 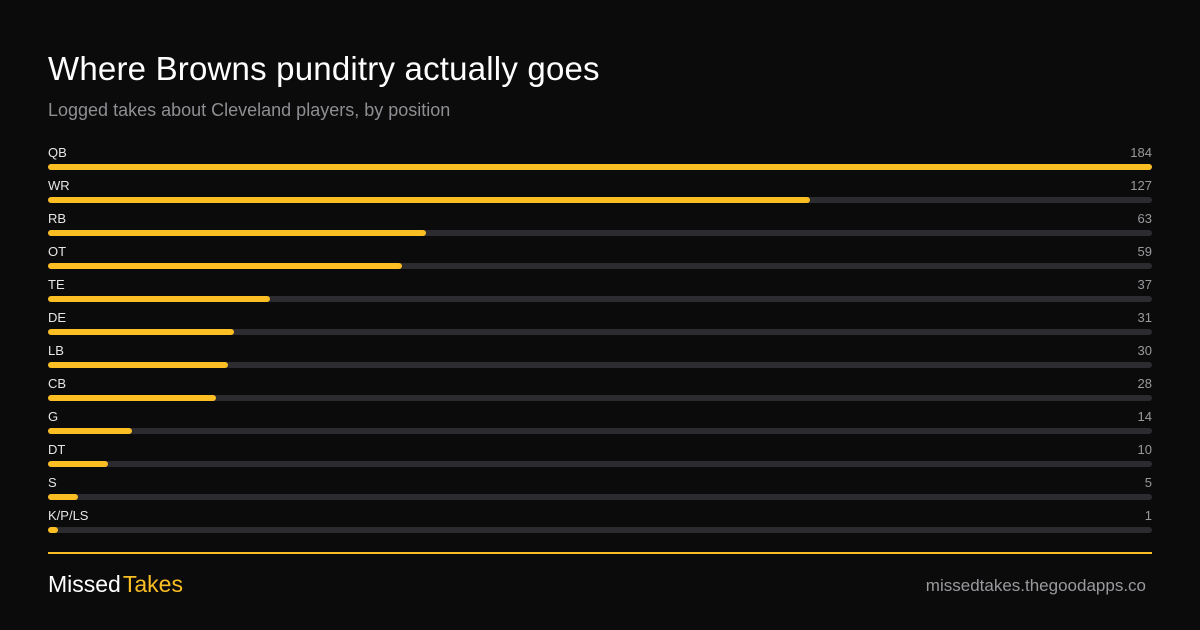 What do you see at coordinates (600, 290) in the screenshot?
I see `bar-row: TE 37` at bounding box center [600, 290].